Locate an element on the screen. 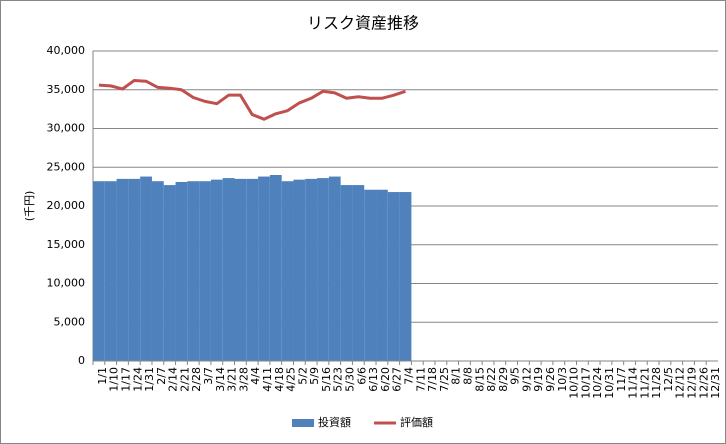 This screenshot has width=726, height=444. x-tick-label: 4/11 is located at coordinates (267, 379).